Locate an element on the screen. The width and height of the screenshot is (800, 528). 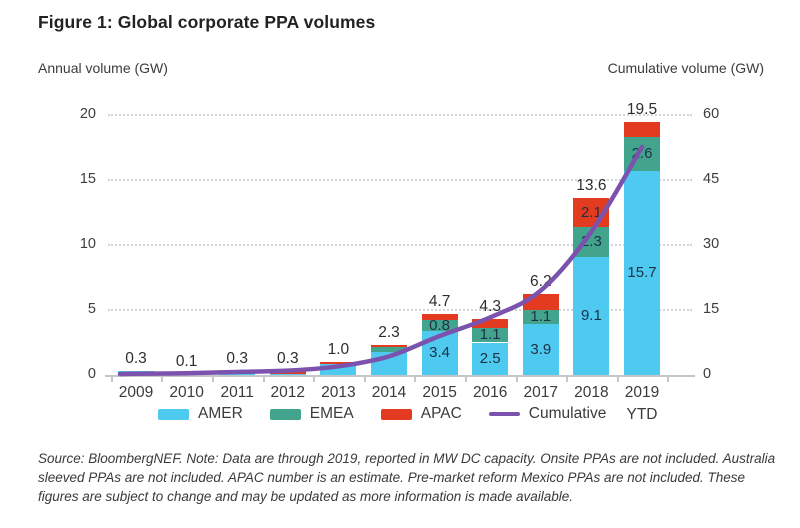
legend-item-cumulative: Cumulative is located at coordinates (547, 414).